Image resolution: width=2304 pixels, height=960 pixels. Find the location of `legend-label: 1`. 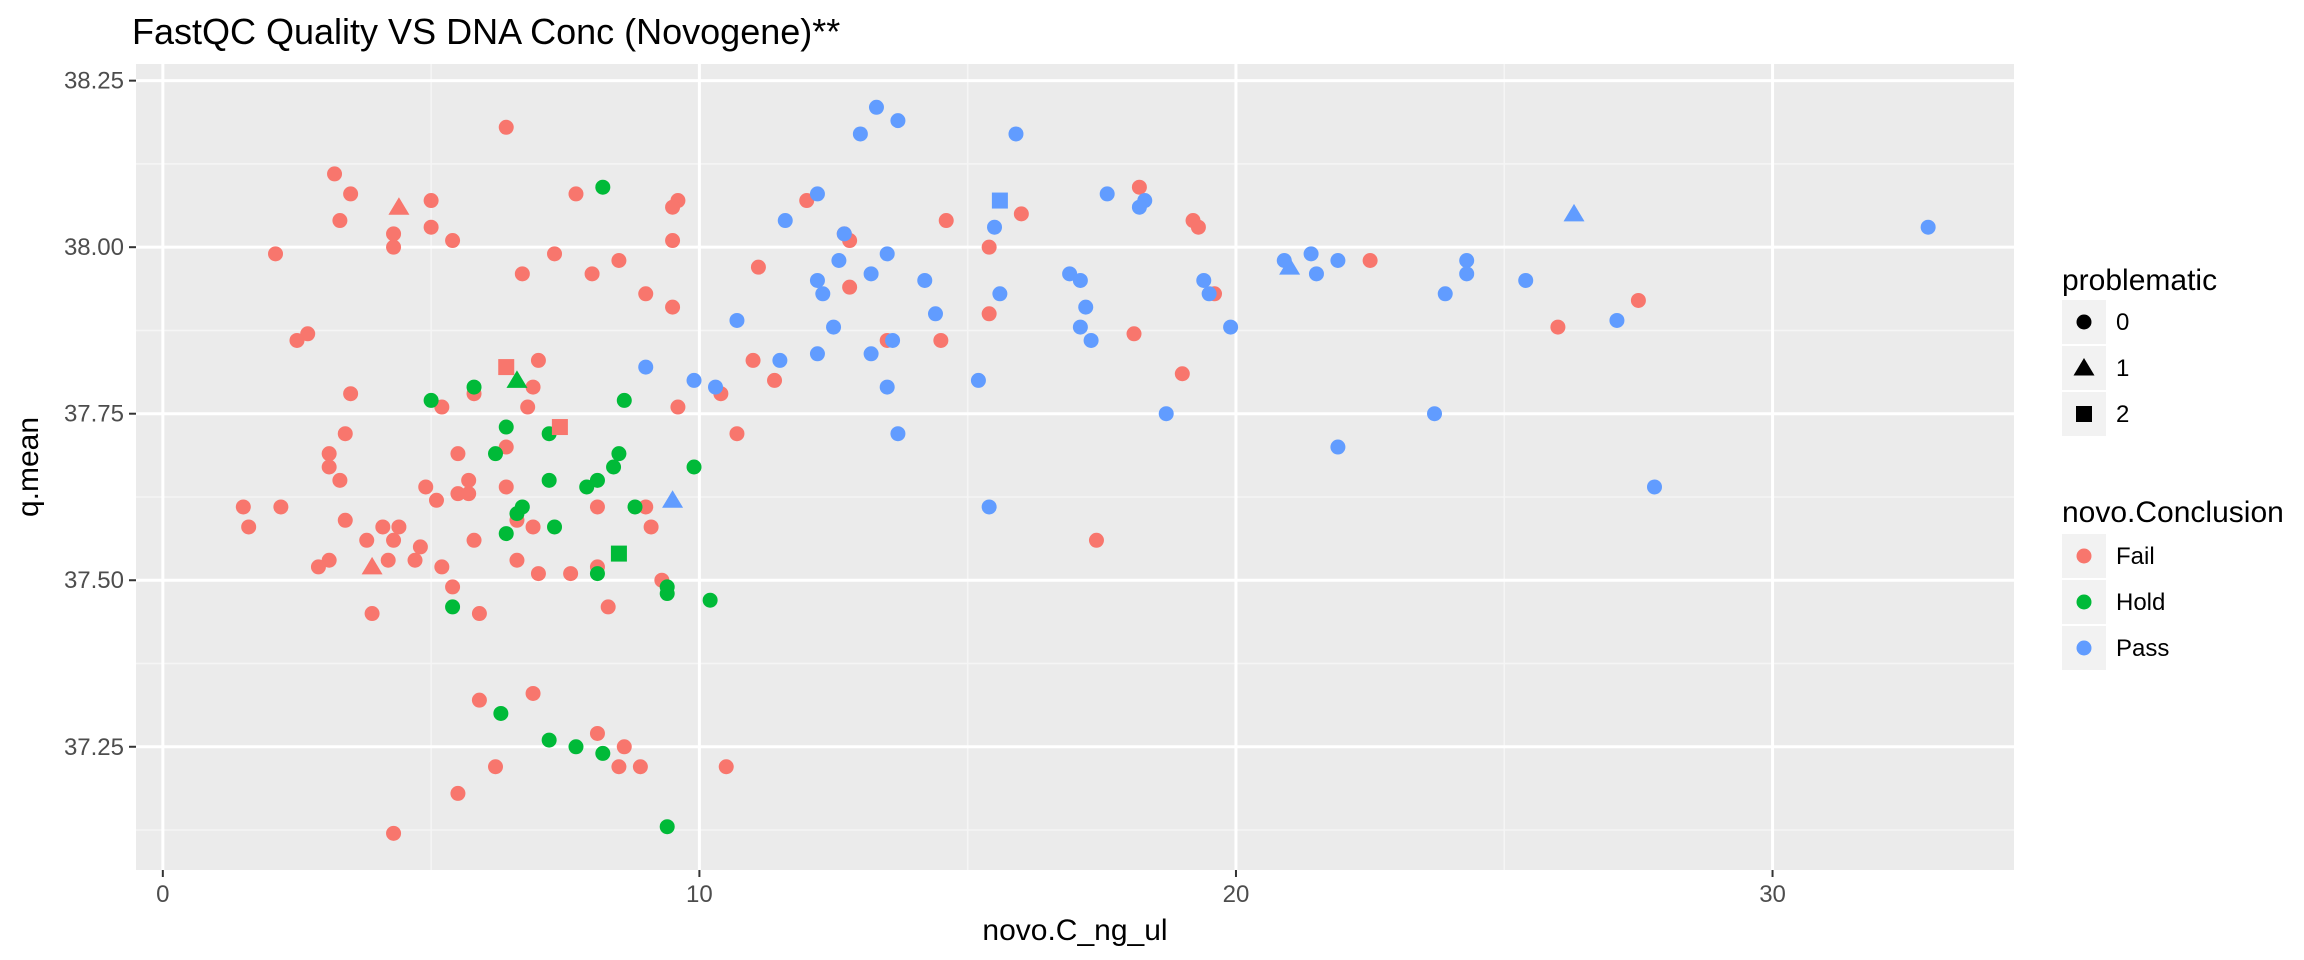

legend-label: 1 is located at coordinates (2122, 368).